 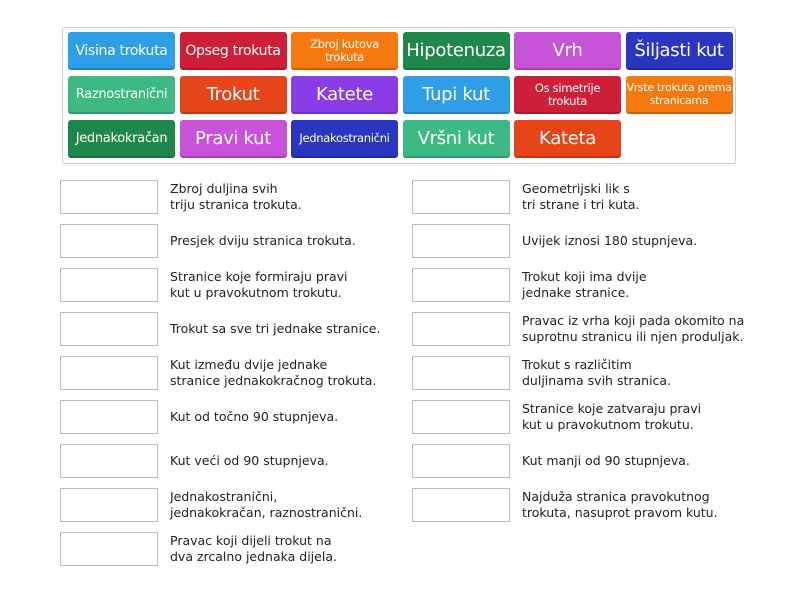 What do you see at coordinates (456, 51) in the screenshot?
I see `answer-tile: Hipotenuza` at bounding box center [456, 51].